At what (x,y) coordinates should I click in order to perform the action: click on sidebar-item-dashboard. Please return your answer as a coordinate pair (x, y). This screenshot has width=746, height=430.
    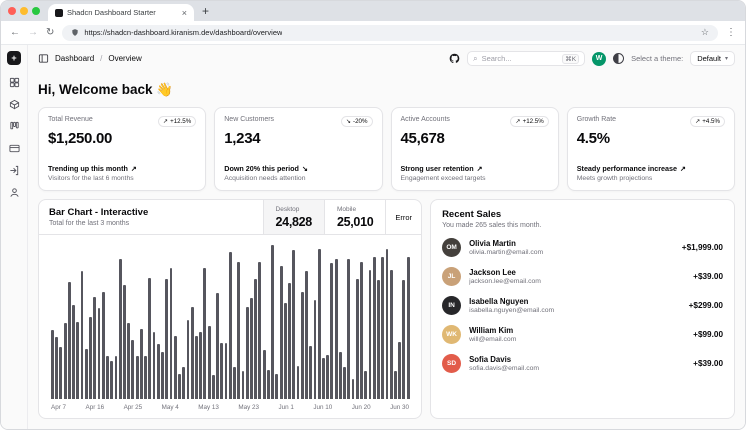
    Looking at the image, I should click on (14, 82).